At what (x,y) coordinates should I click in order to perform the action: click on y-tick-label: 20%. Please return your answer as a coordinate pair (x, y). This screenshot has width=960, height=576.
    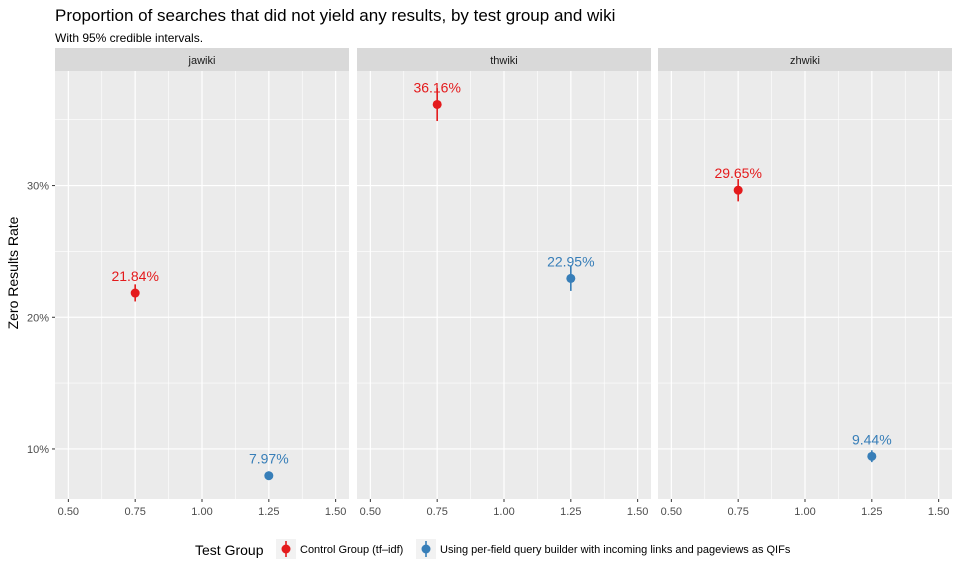
    Looking at the image, I should click on (38, 318).